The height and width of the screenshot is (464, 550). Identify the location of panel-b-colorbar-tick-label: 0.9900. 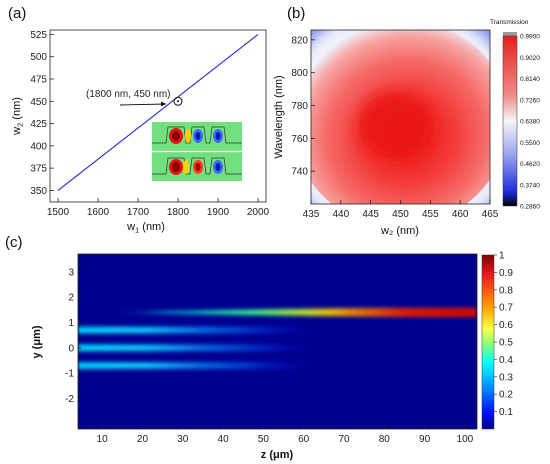
(530, 37).